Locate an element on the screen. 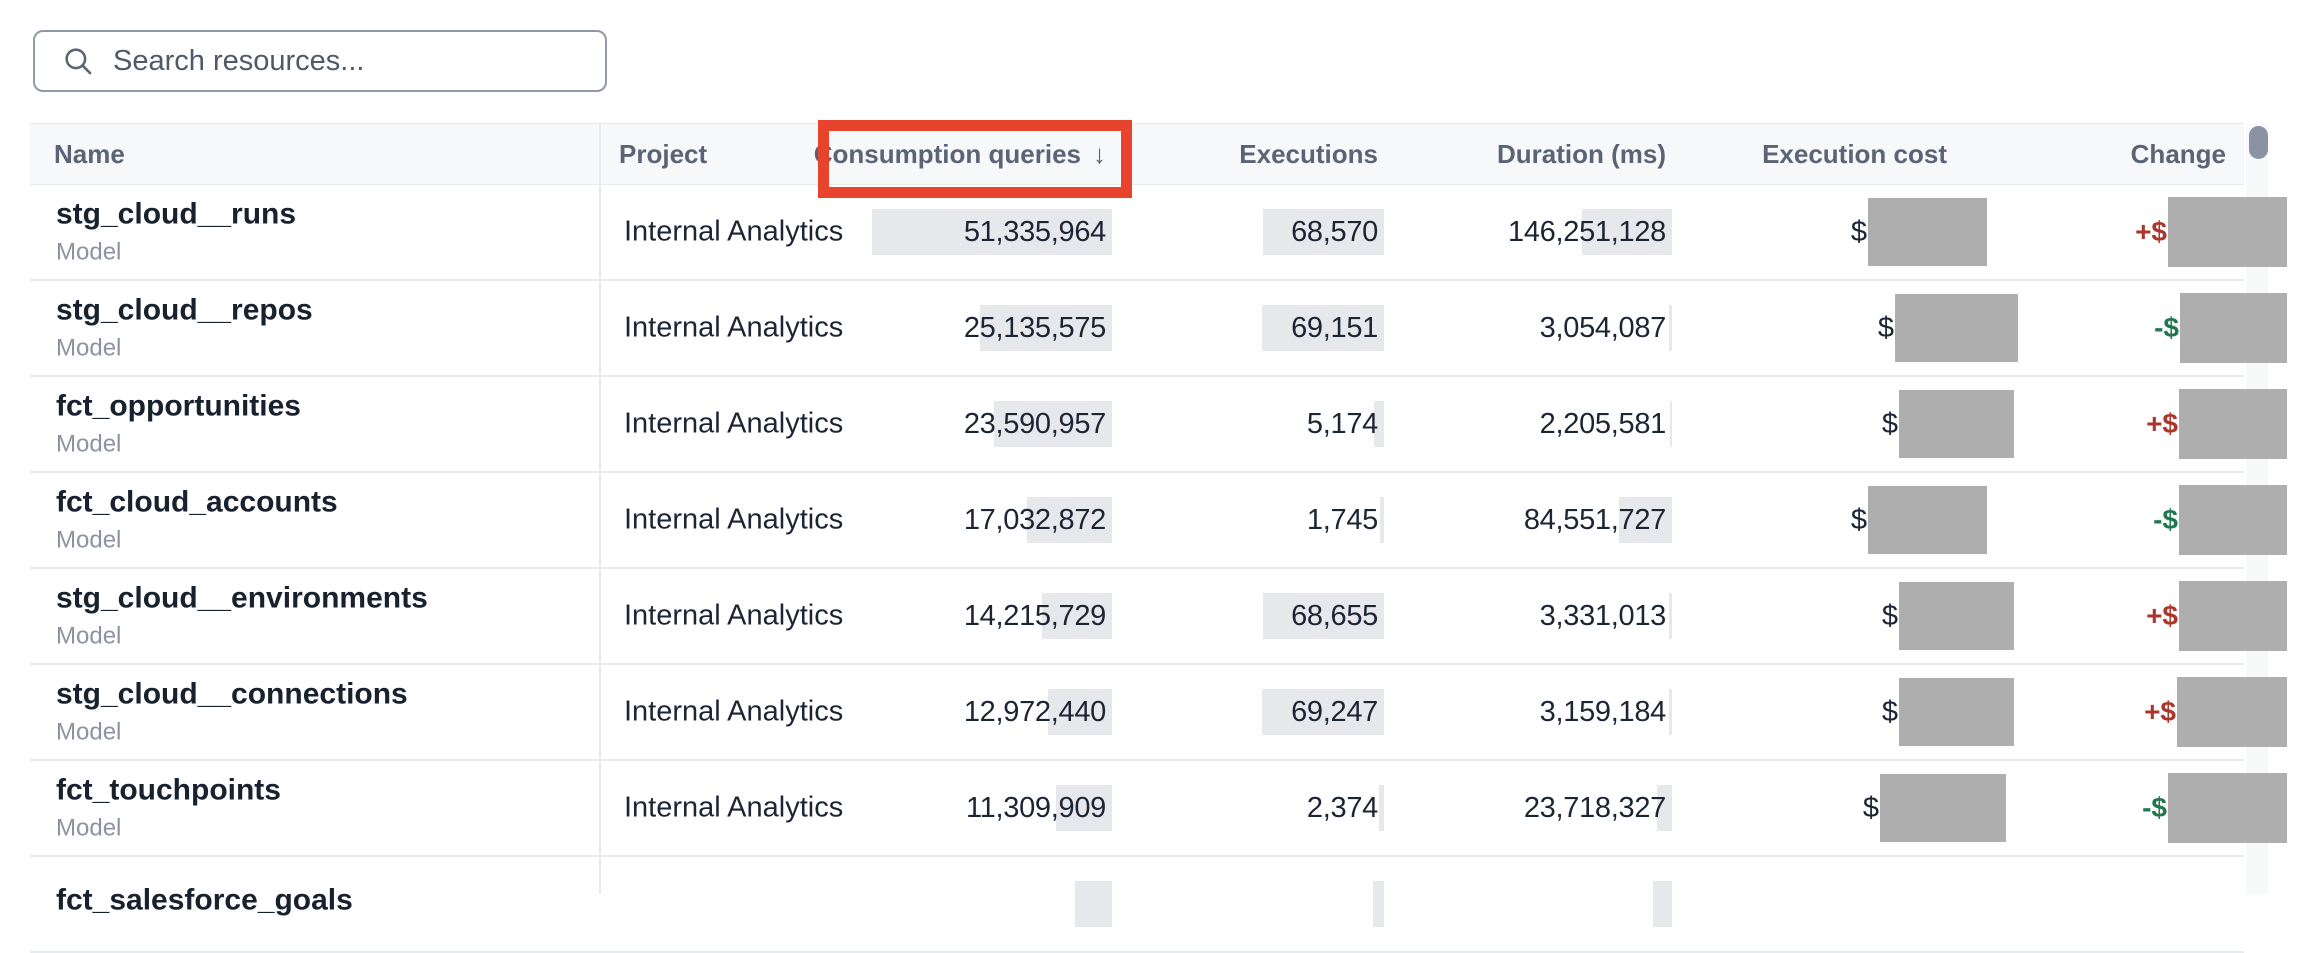 This screenshot has width=2304, height=953. consumption-queries-cell: 12,972,440 is located at coordinates (899, 712).